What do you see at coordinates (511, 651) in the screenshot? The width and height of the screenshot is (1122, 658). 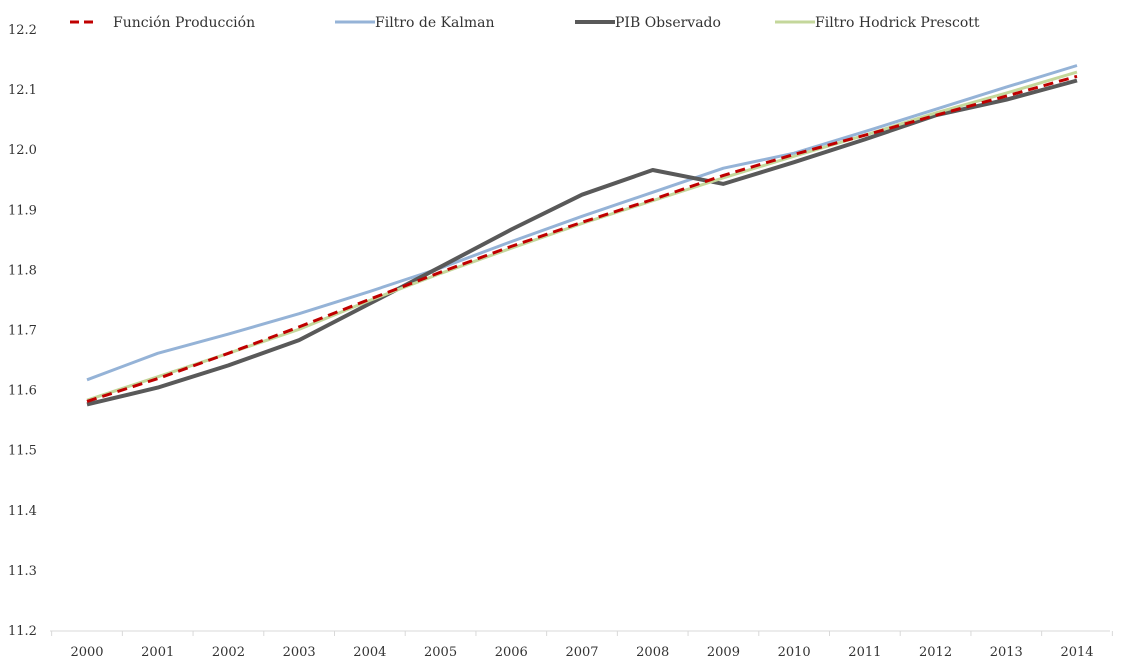 I see `x-tick-label: 2006` at bounding box center [511, 651].